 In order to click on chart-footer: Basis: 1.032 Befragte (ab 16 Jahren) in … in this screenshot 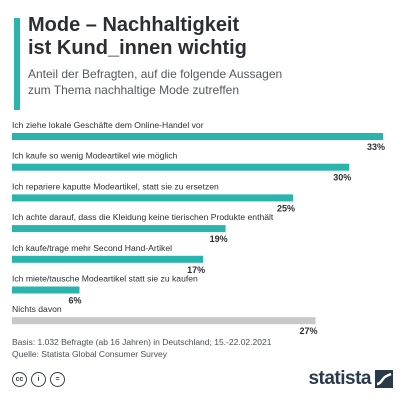, I will do `click(204, 348)`.